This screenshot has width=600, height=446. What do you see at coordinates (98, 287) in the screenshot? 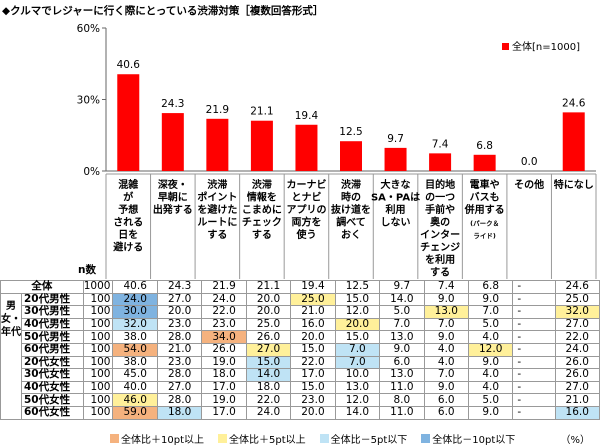
I see `n-cell: 1000` at bounding box center [98, 287].